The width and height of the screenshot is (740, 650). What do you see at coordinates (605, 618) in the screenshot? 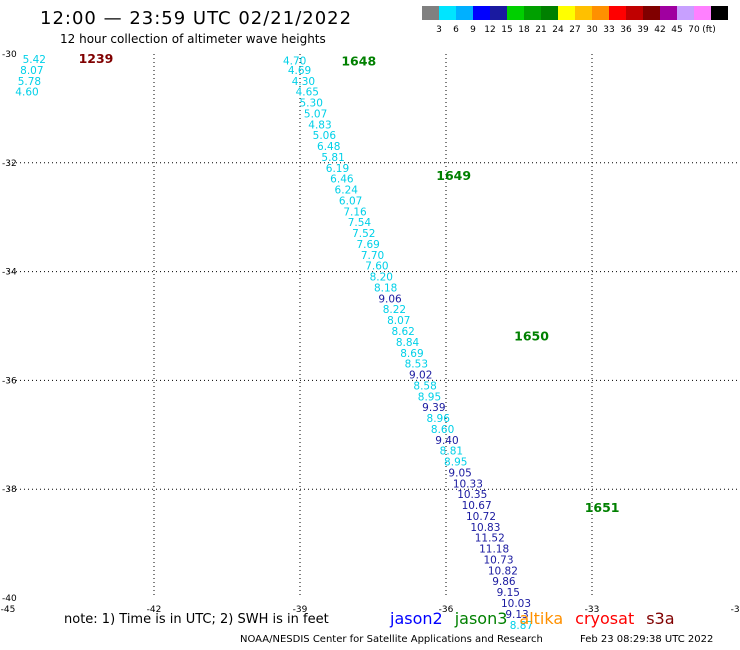
I see `satellite-legend-cryosat: cryosat` at bounding box center [605, 618].